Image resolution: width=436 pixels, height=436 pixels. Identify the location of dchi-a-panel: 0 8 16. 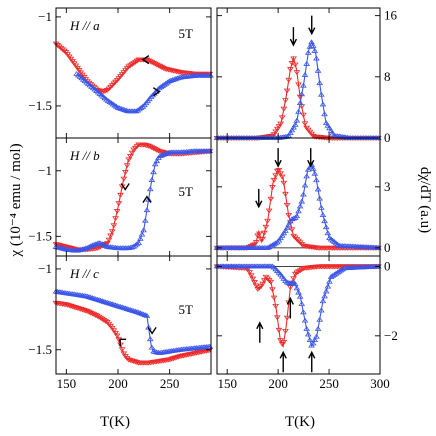
(305, 76).